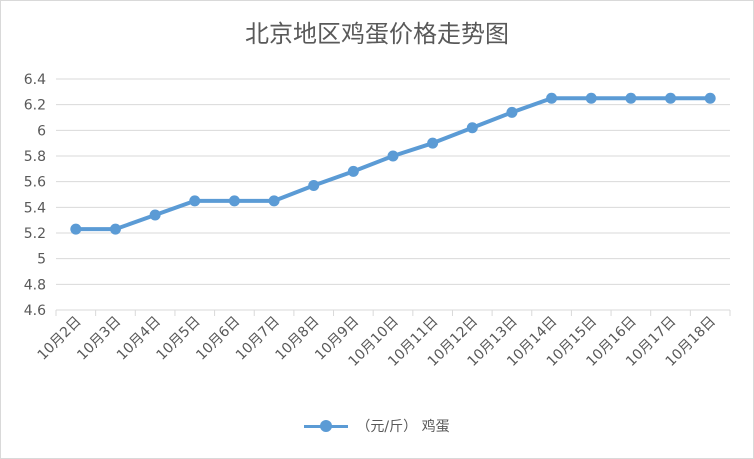 The width and height of the screenshot is (754, 459). I want to click on y-tick-label: 4.8, so click(35, 285).